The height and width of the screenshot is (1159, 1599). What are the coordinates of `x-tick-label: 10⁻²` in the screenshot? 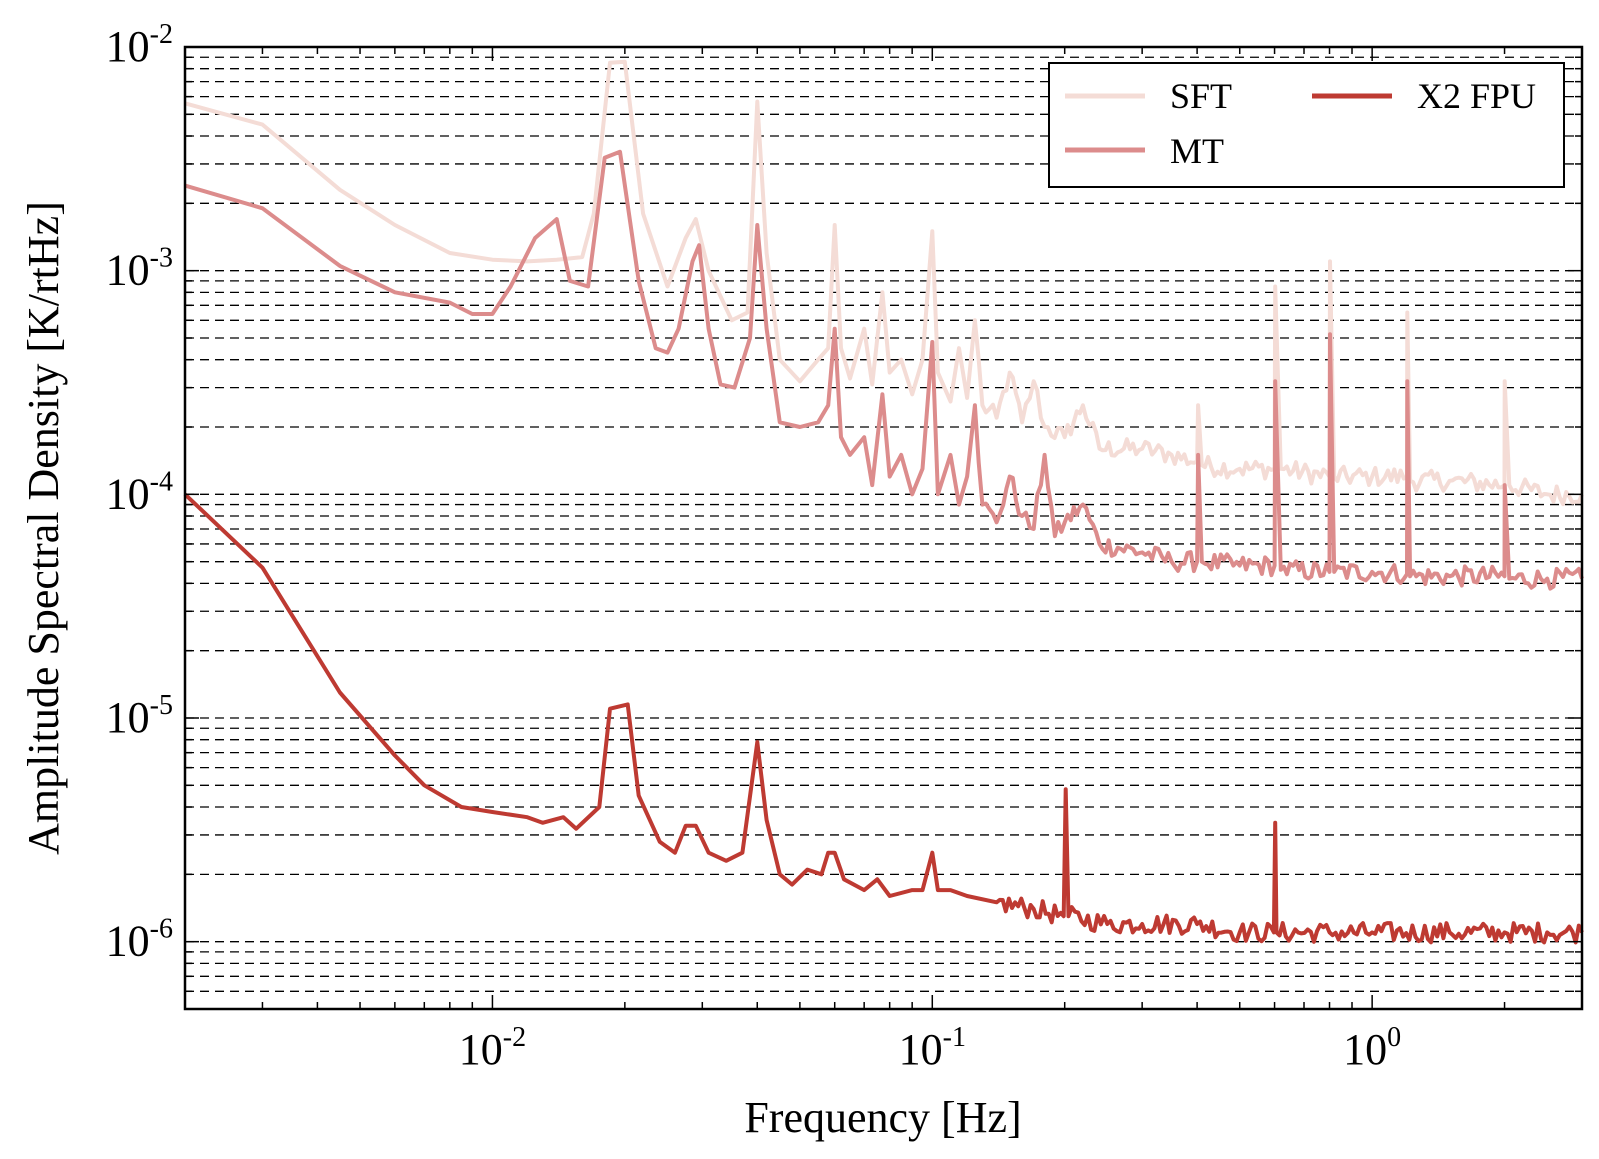 It's located at (492, 1048).